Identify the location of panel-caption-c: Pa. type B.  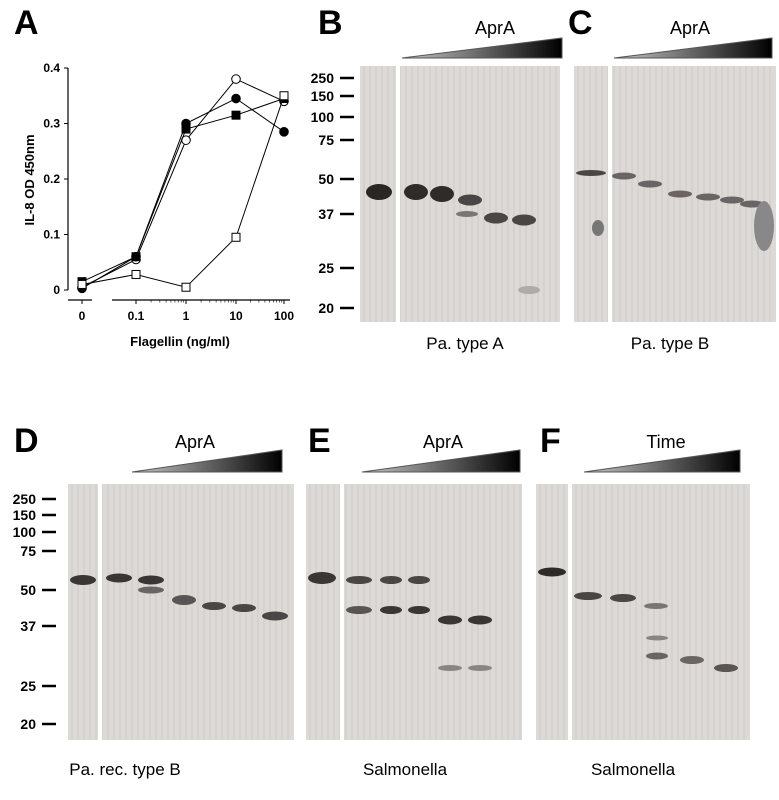
(670, 343).